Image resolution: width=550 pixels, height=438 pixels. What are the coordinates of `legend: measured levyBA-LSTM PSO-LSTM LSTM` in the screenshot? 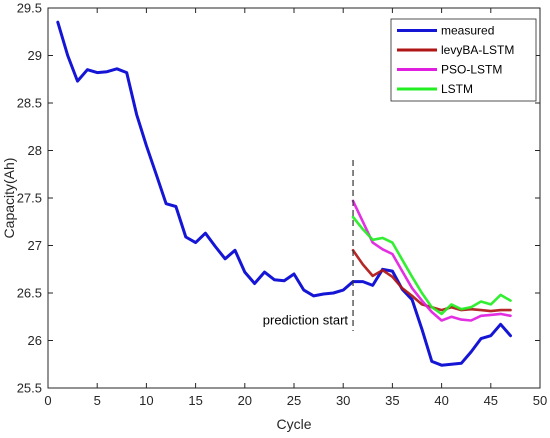 It's located at (463, 60).